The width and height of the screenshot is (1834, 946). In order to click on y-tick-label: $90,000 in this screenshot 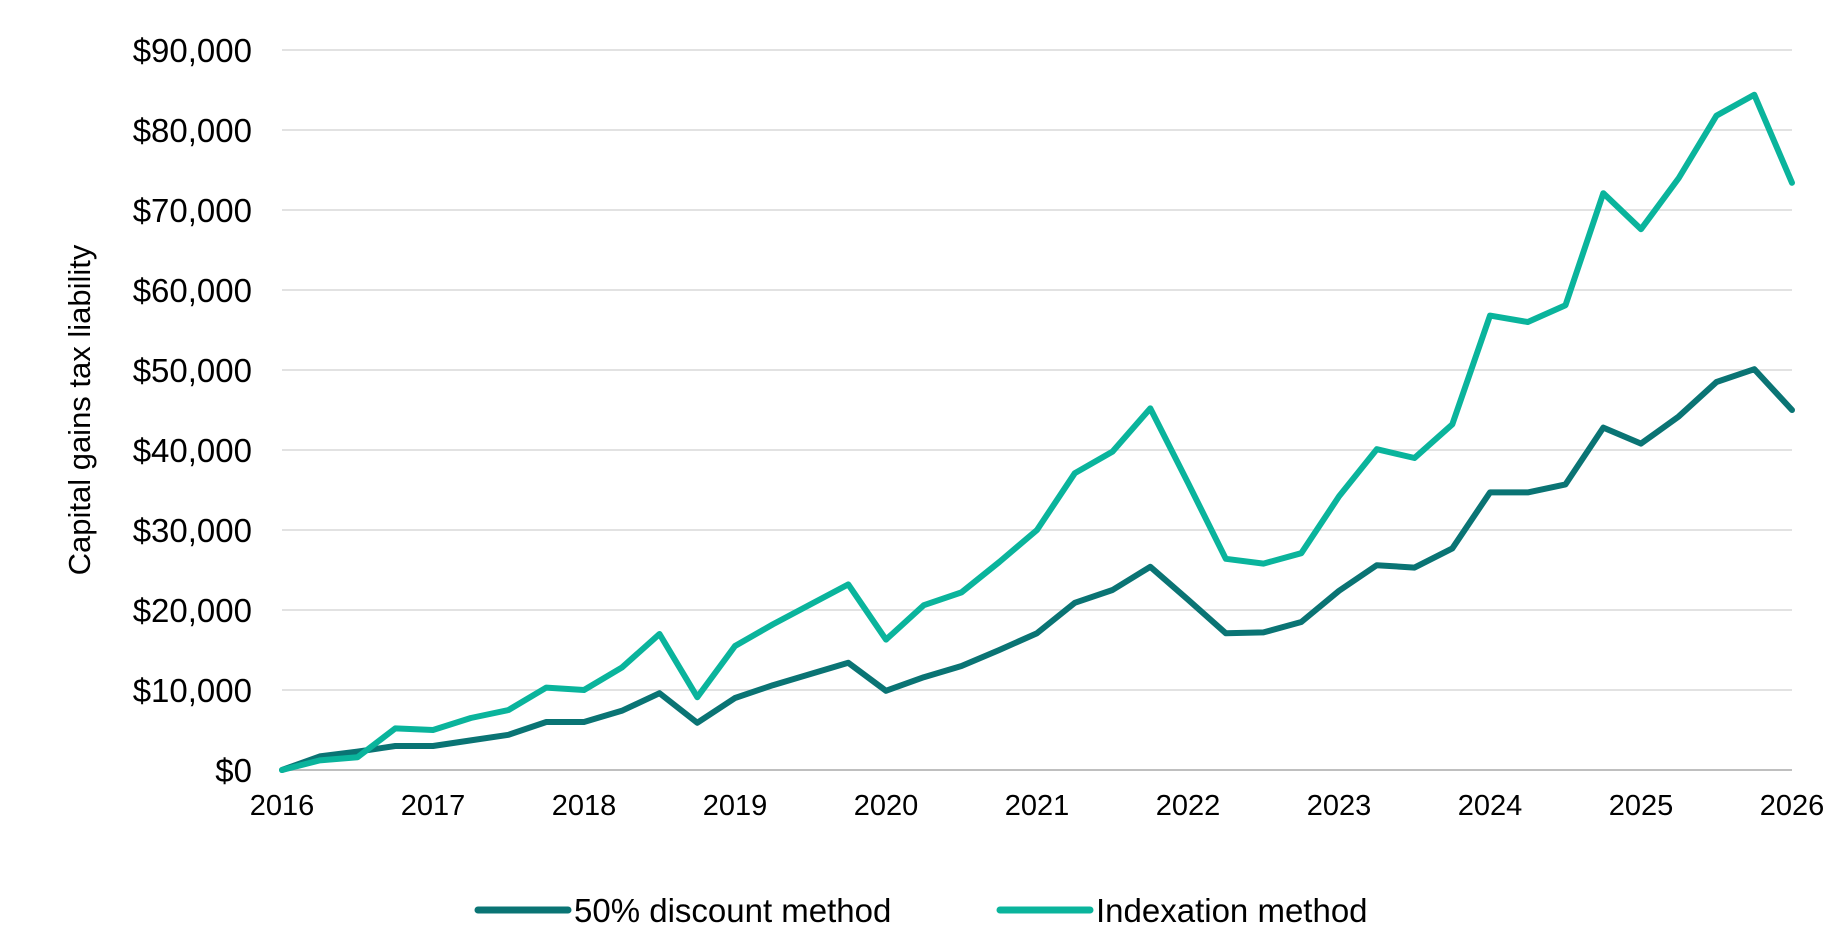, I will do `click(192, 50)`.